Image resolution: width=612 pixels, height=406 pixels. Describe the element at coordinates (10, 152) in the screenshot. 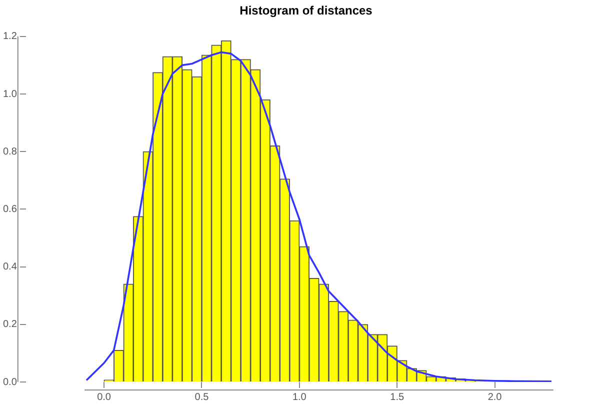

I see `y-tick-label: 0.8` at that location.